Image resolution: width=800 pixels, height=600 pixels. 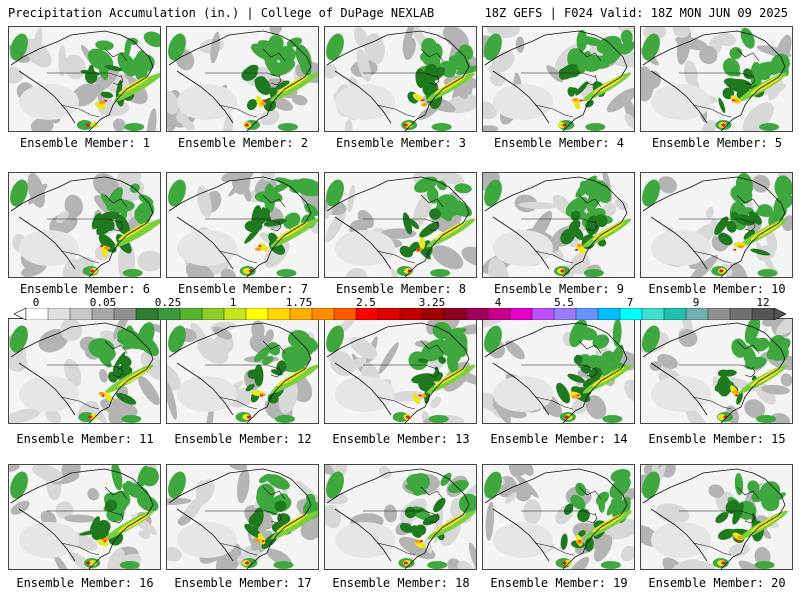 I want to click on ensemble-member-label: Ensemble Member: 5, so click(x=717, y=143).